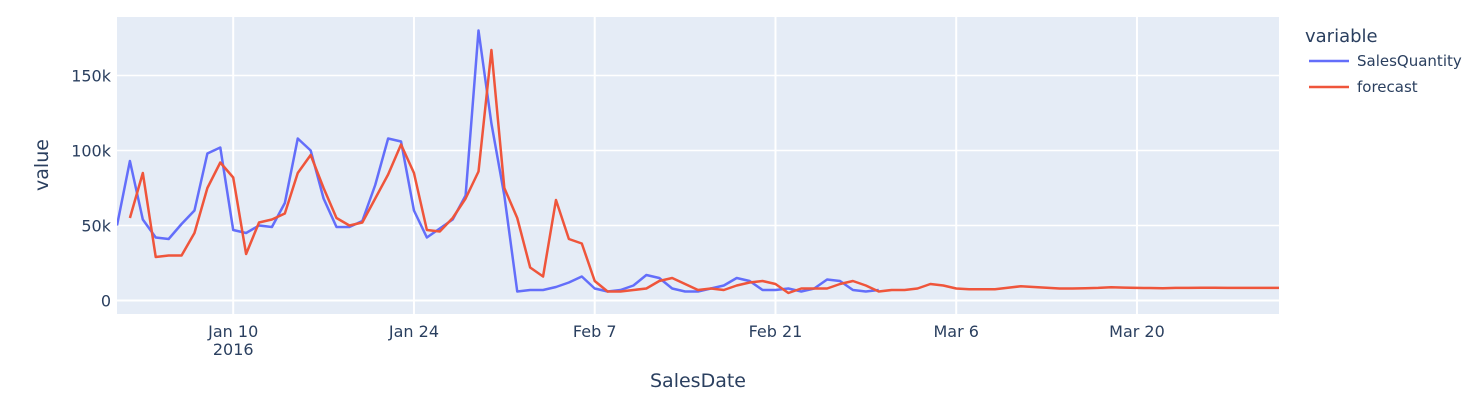 This screenshot has width=1470, height=415. I want to click on legend-item-forecast: forecast, so click(1363, 87).